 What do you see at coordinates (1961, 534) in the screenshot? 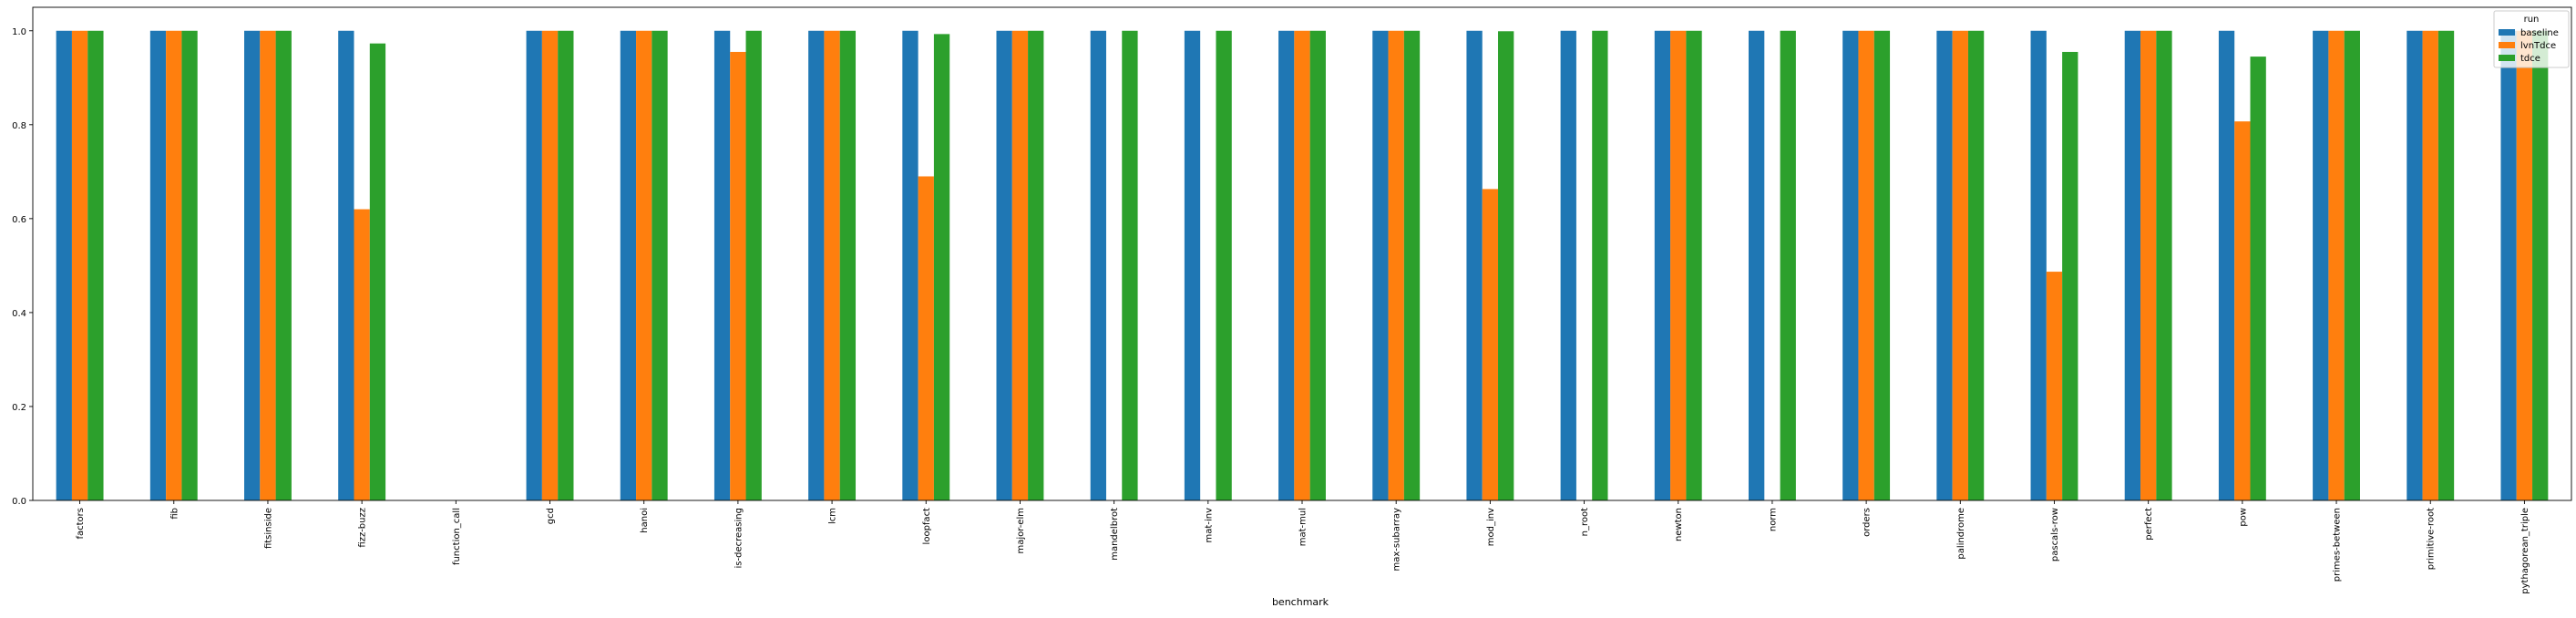
I see `x-tick-label: palindrome` at bounding box center [1961, 534].